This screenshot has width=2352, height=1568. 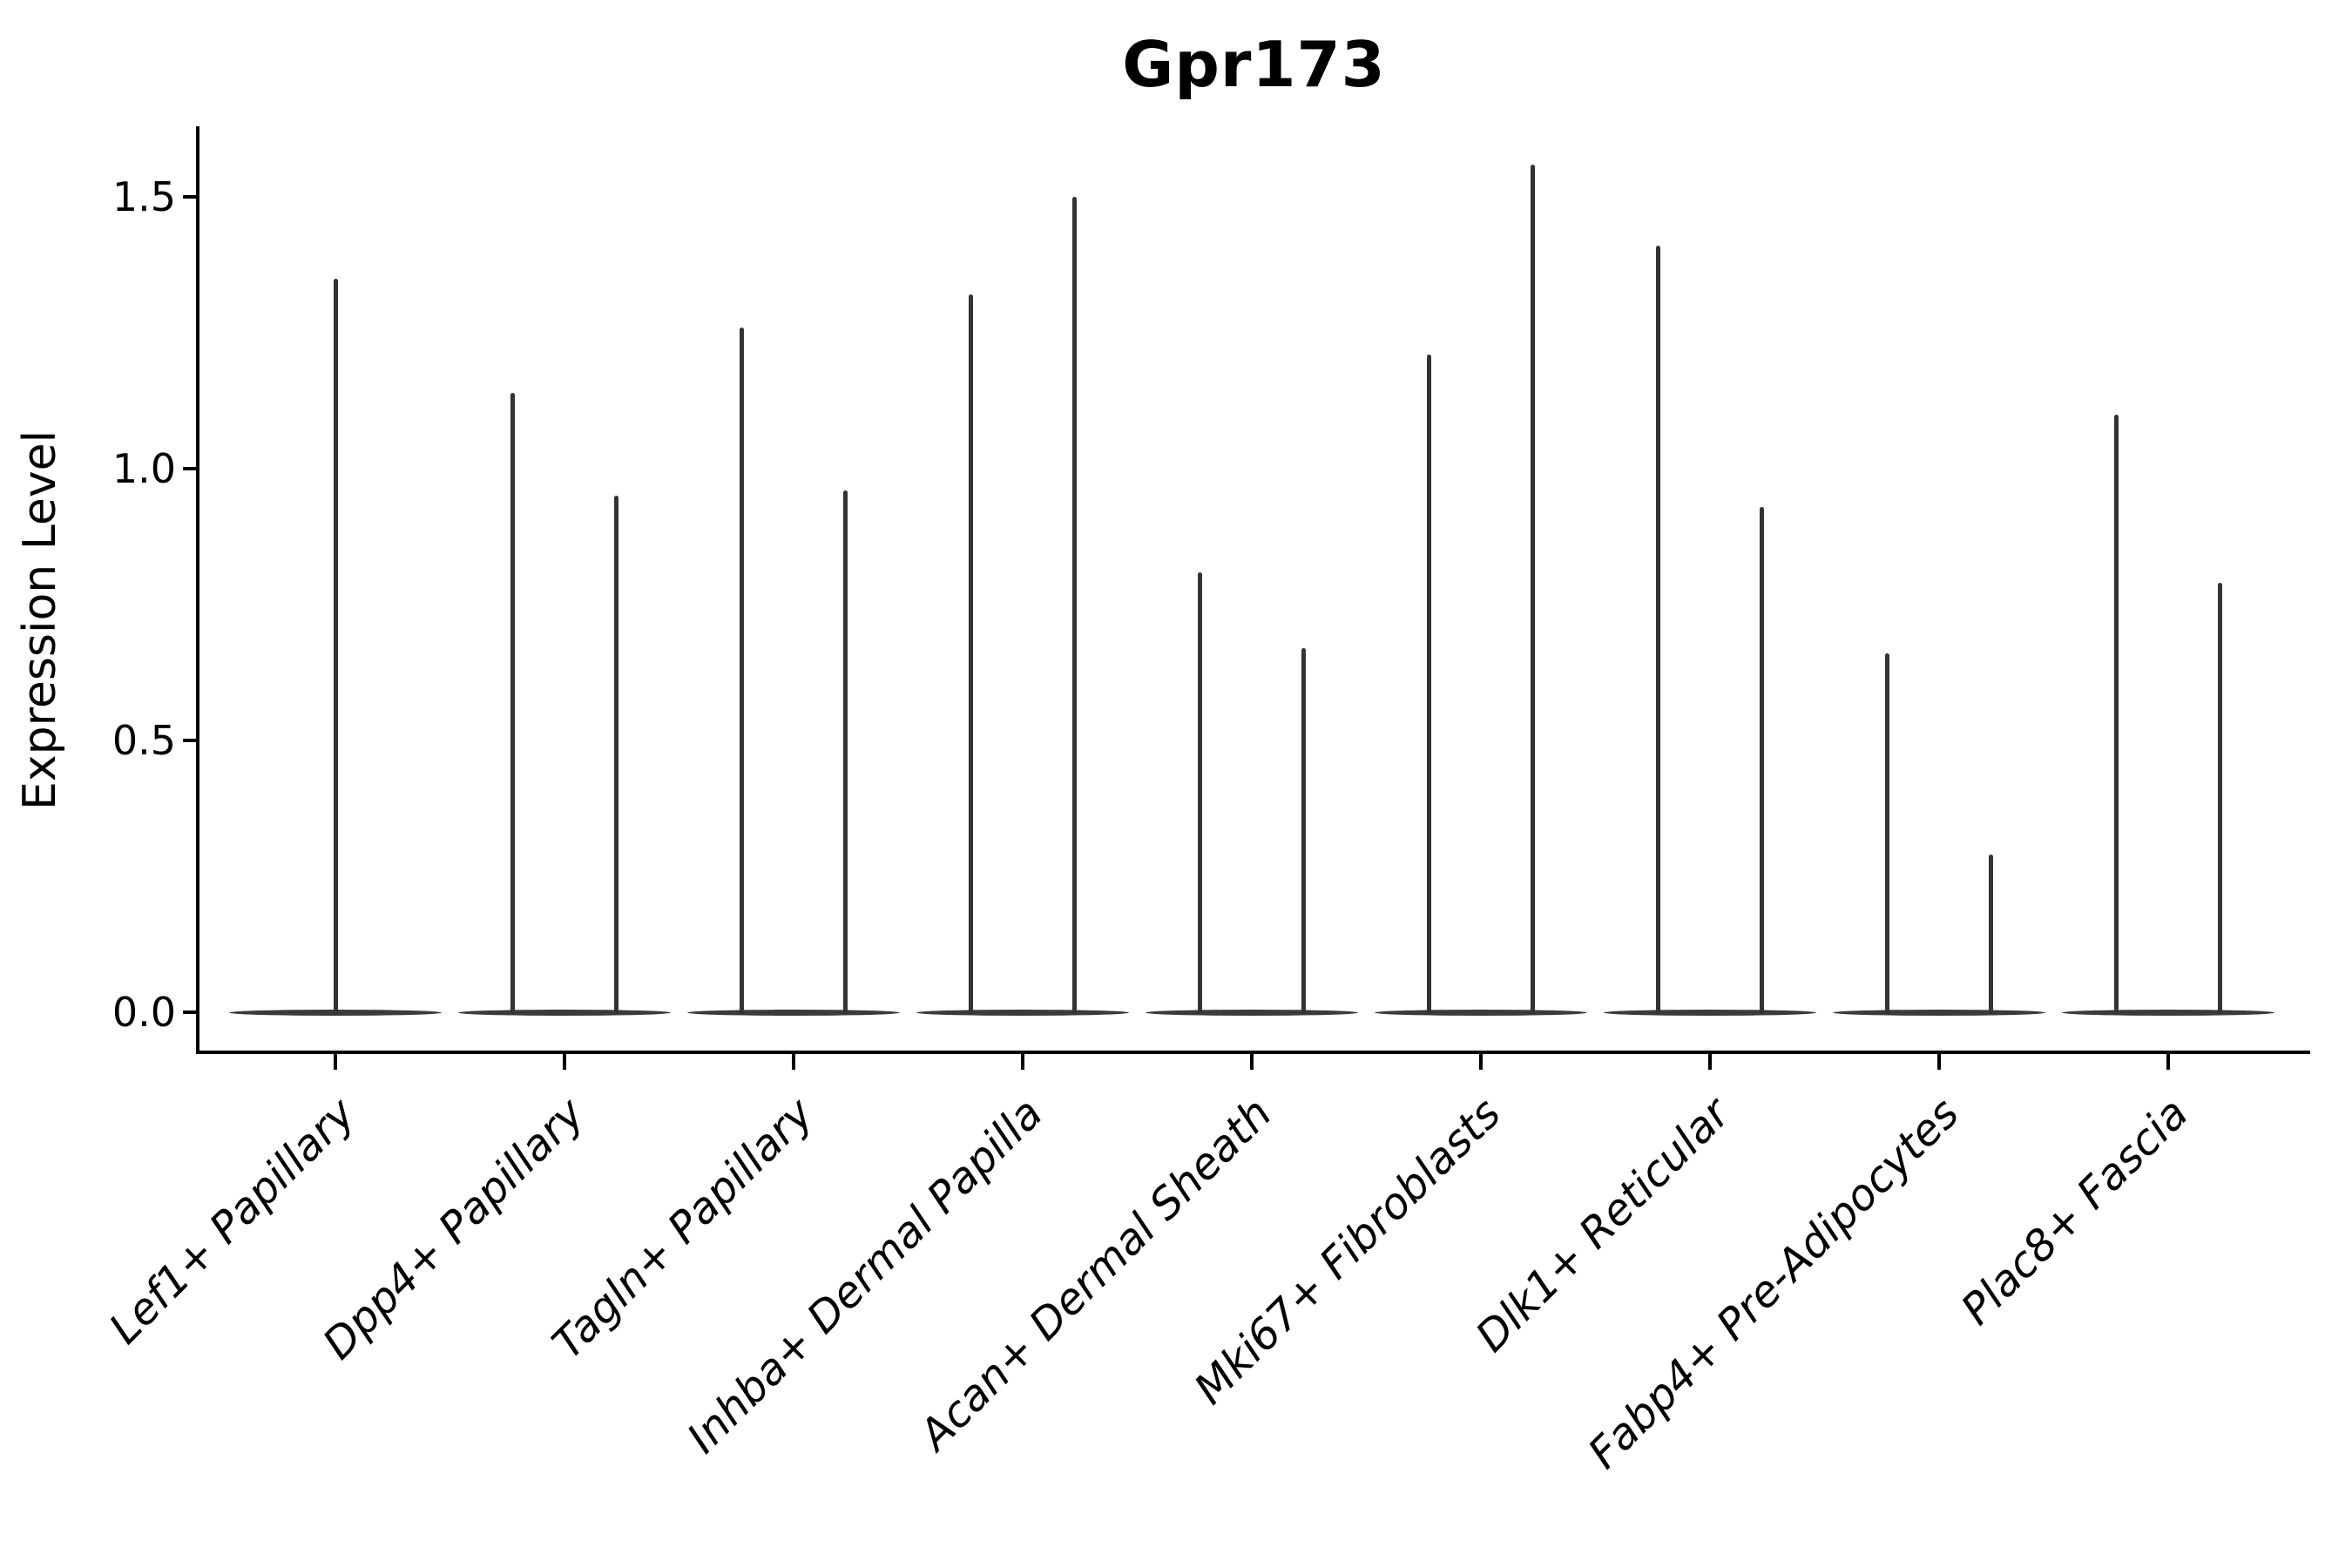 I want to click on chart-title: Gpr173, so click(x=1254, y=64).